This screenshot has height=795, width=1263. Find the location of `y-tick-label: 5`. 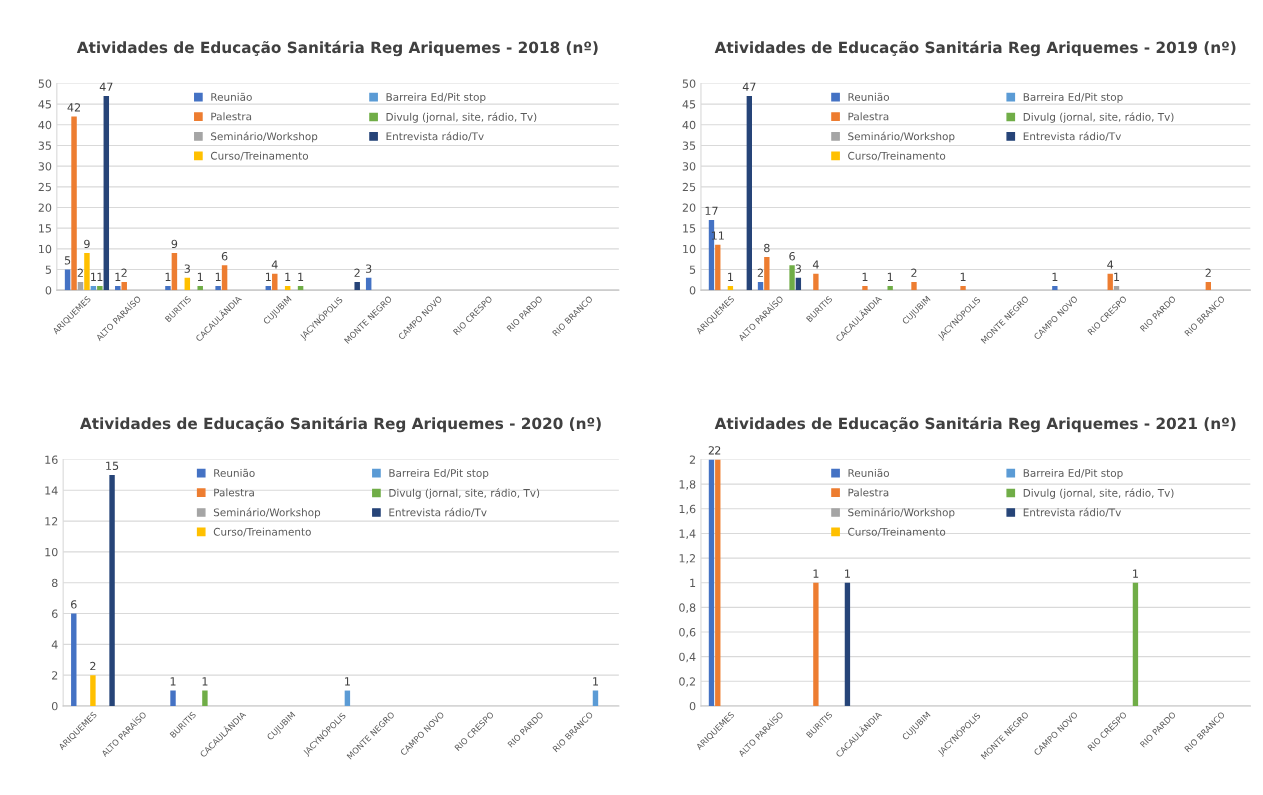

y-tick-label: 5 is located at coordinates (692, 269).